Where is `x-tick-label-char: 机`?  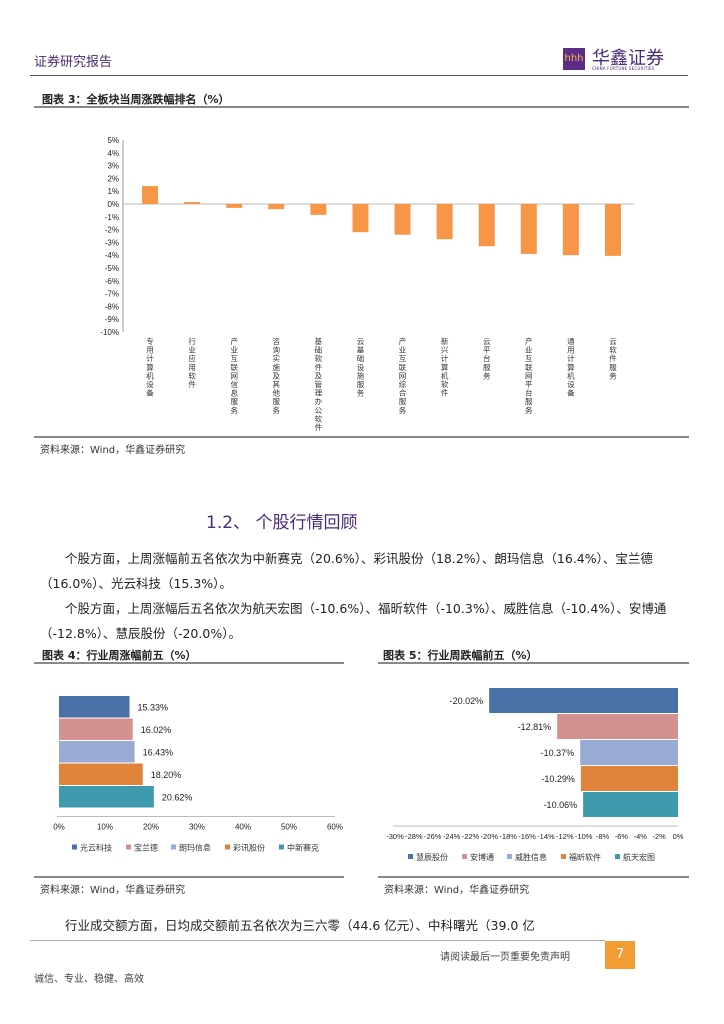 x-tick-label-char: 机 is located at coordinates (445, 375).